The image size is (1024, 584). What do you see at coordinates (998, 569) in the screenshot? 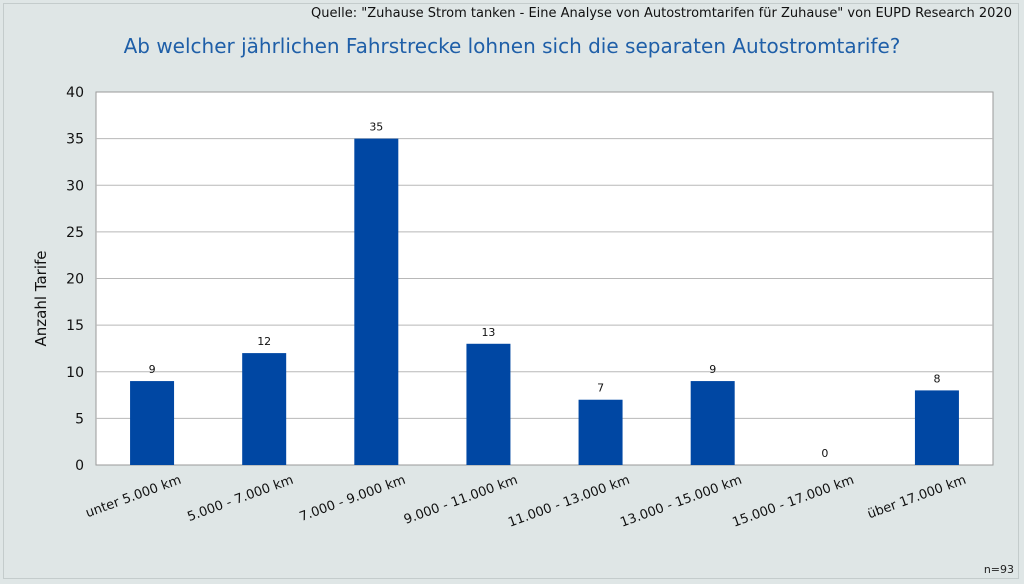
I see `sample-size-note: n=93` at bounding box center [998, 569].